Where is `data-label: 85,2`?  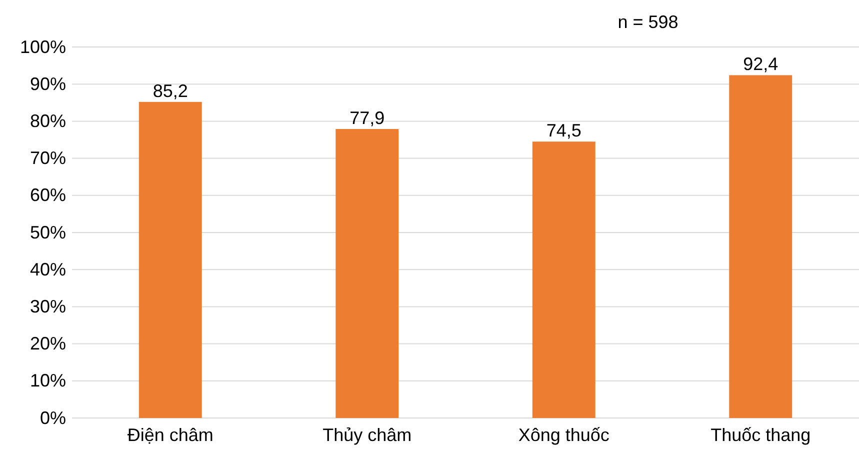 data-label: 85,2 is located at coordinates (170, 90).